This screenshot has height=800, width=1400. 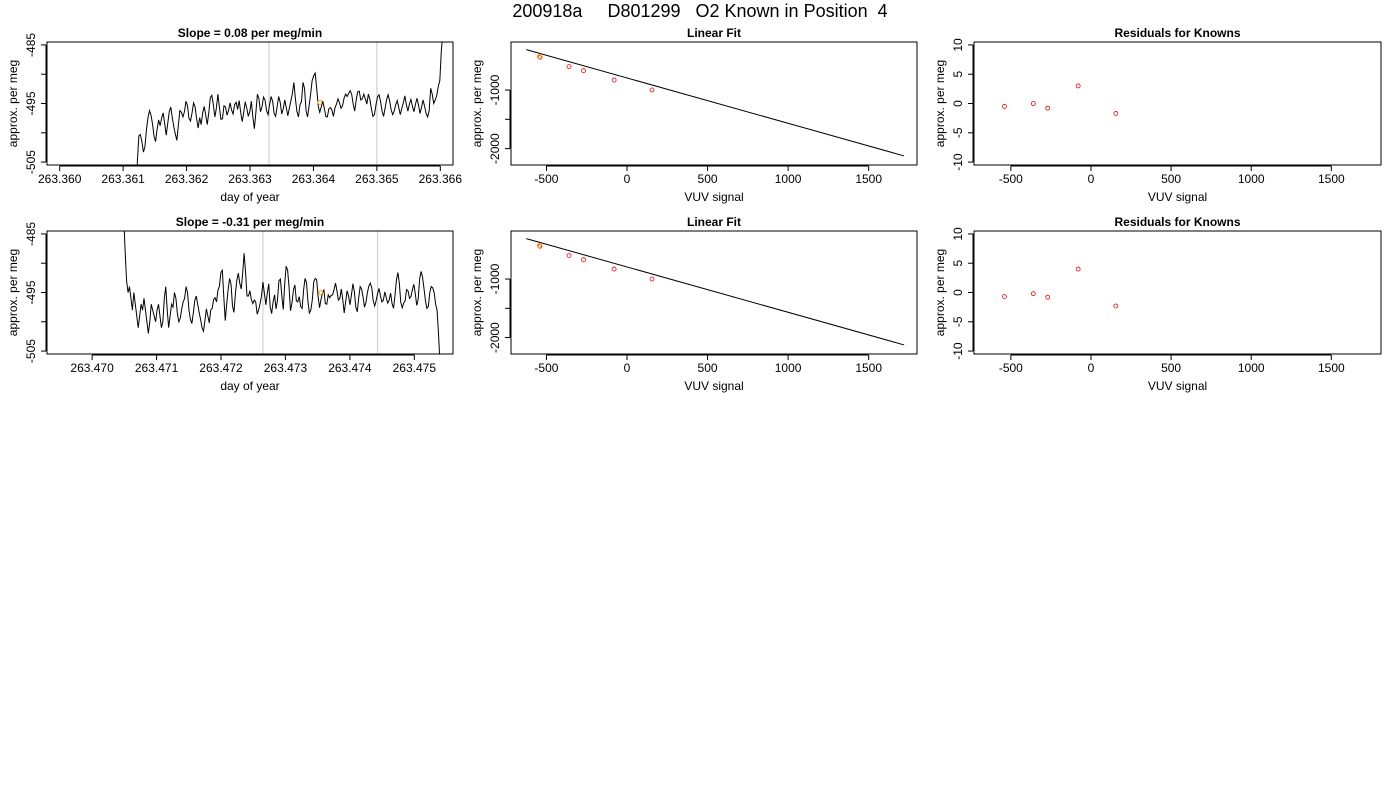 I want to click on x-tick-label: 263.473, so click(x=286, y=368).